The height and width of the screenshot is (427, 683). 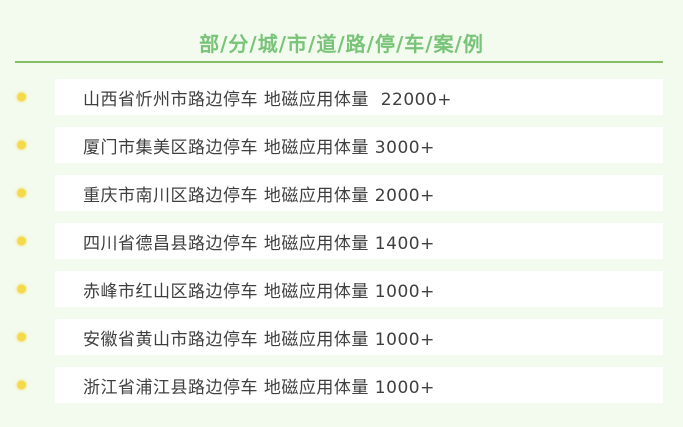 I want to click on list-item: 浙江省浦江县路边停车 地磁应用体量 1000+, so click(x=341, y=385).